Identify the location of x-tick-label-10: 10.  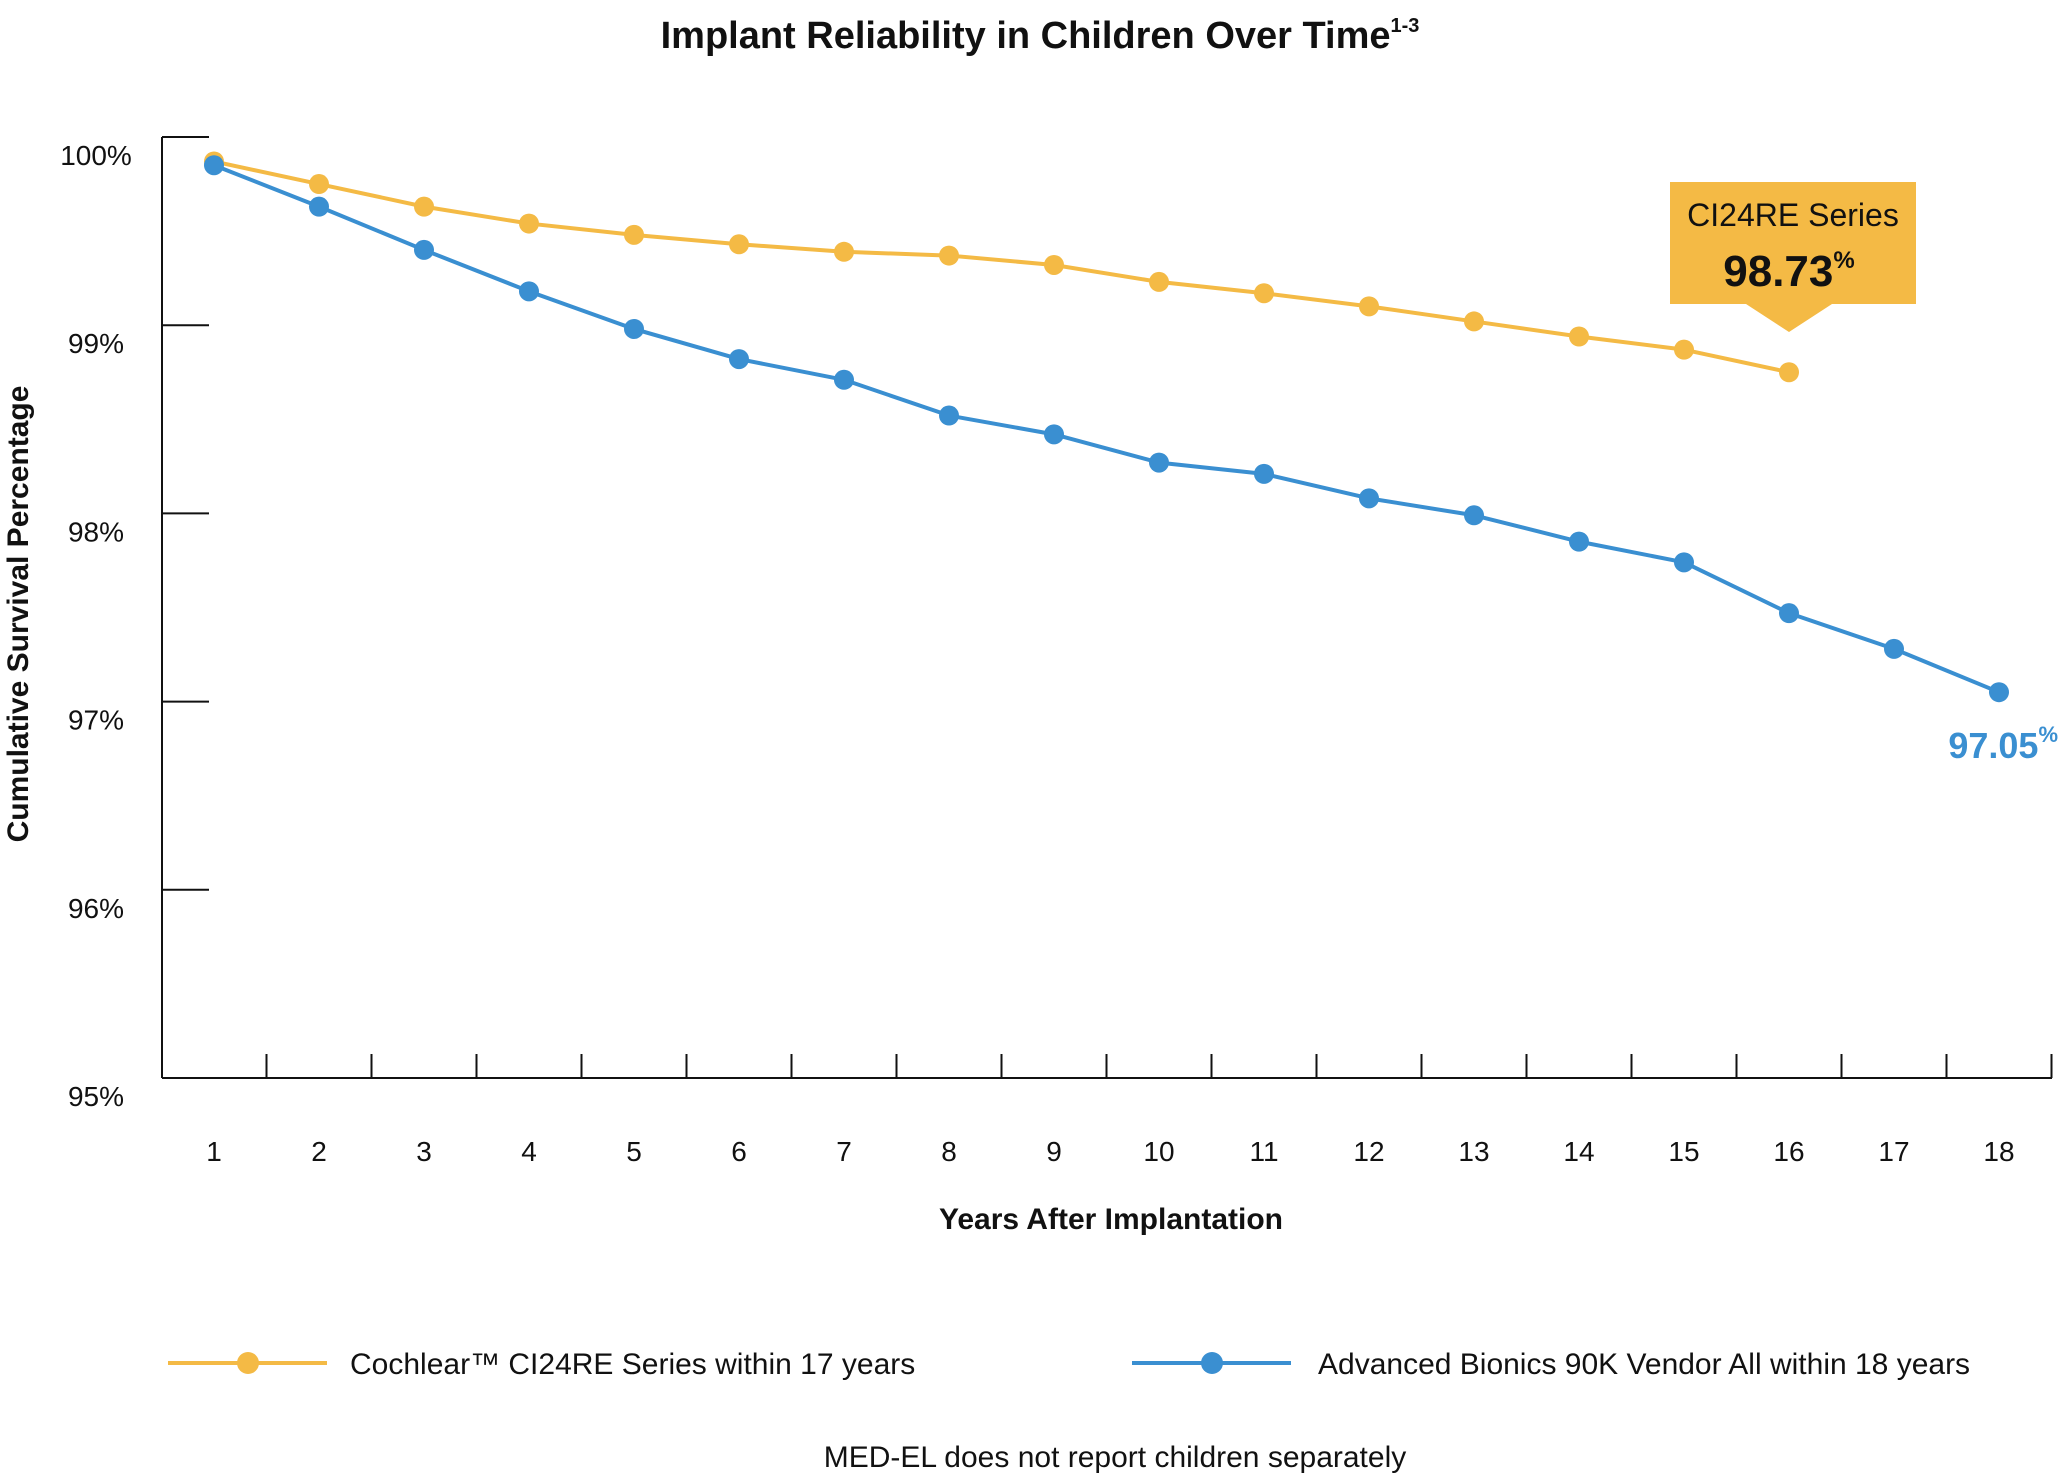
(1158, 1151).